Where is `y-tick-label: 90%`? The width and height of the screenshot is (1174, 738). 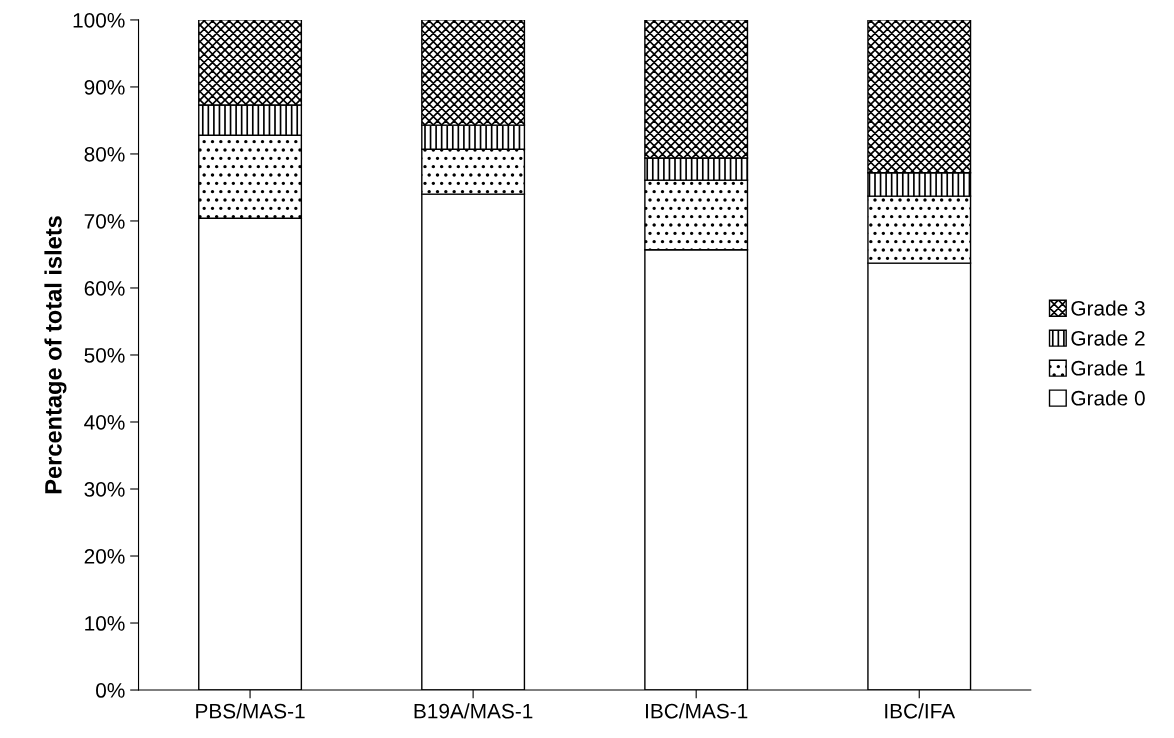 y-tick-label: 90% is located at coordinates (104, 87).